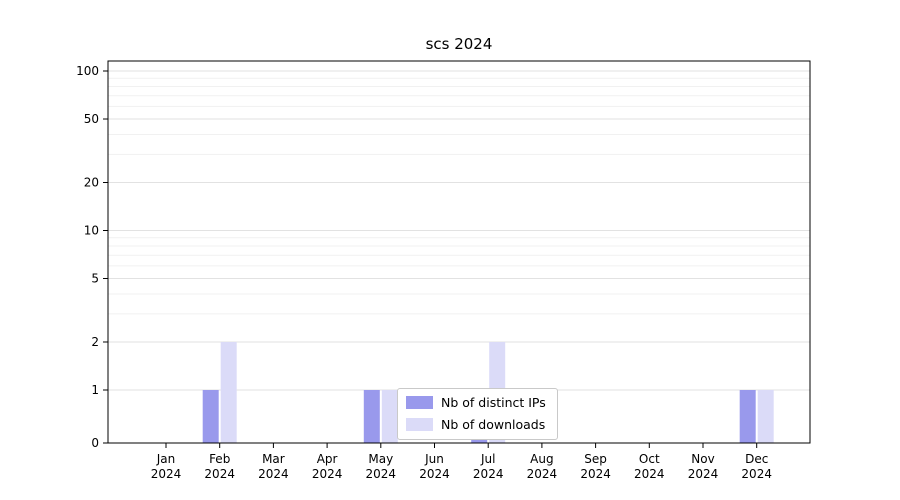 The height and width of the screenshot is (500, 900). What do you see at coordinates (493, 402) in the screenshot?
I see `legend-label-distinct-ips: Nb of distinct IPs` at bounding box center [493, 402].